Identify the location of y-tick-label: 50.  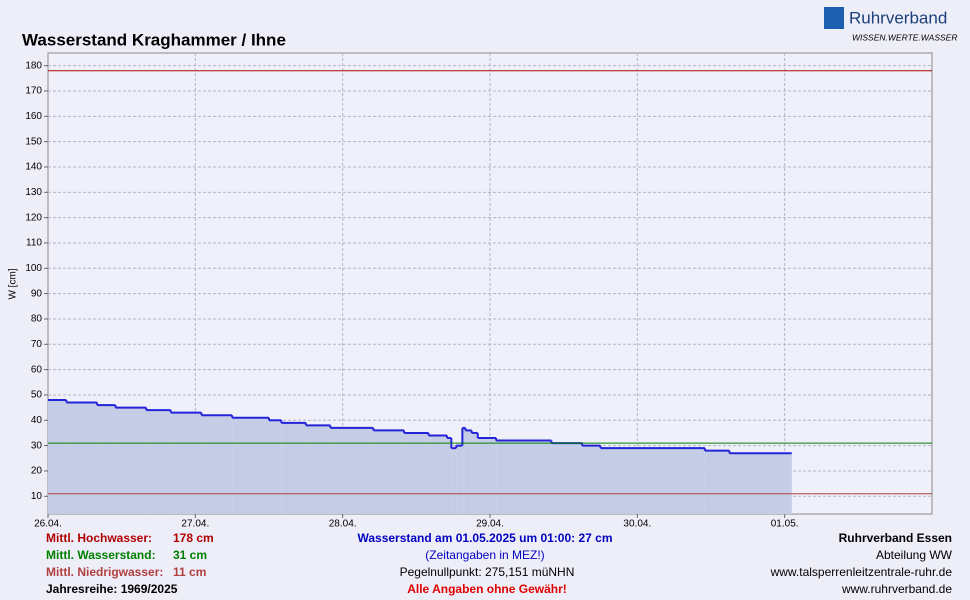
(37, 395).